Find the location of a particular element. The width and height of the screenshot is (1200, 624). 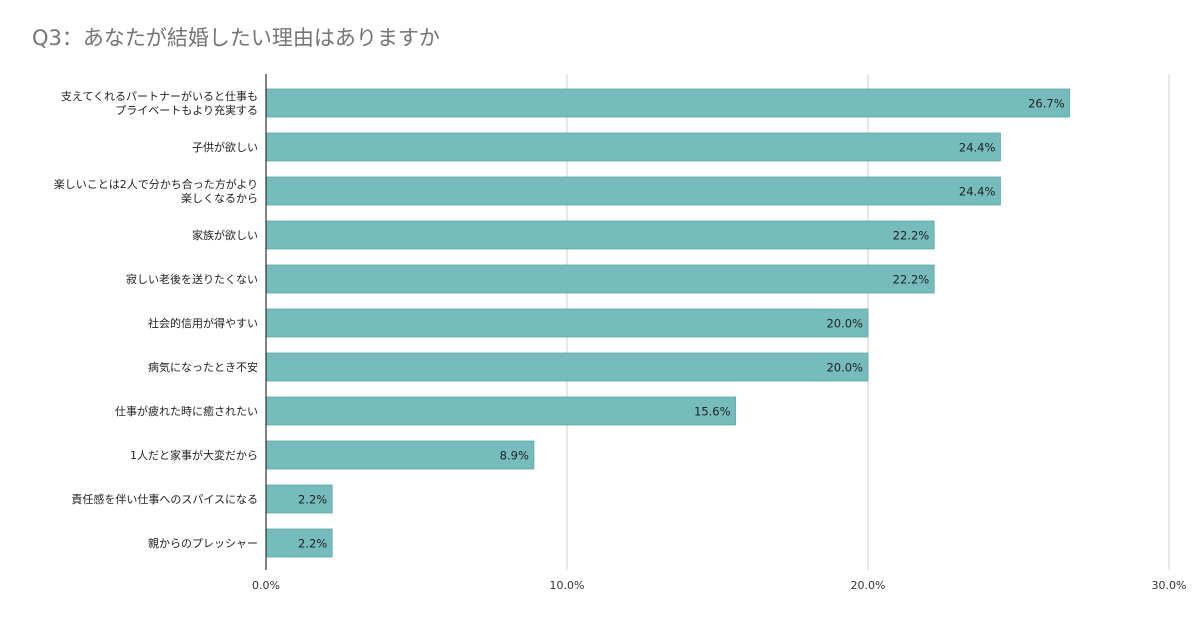

category-label: 子供が欲しい is located at coordinates (225, 147).